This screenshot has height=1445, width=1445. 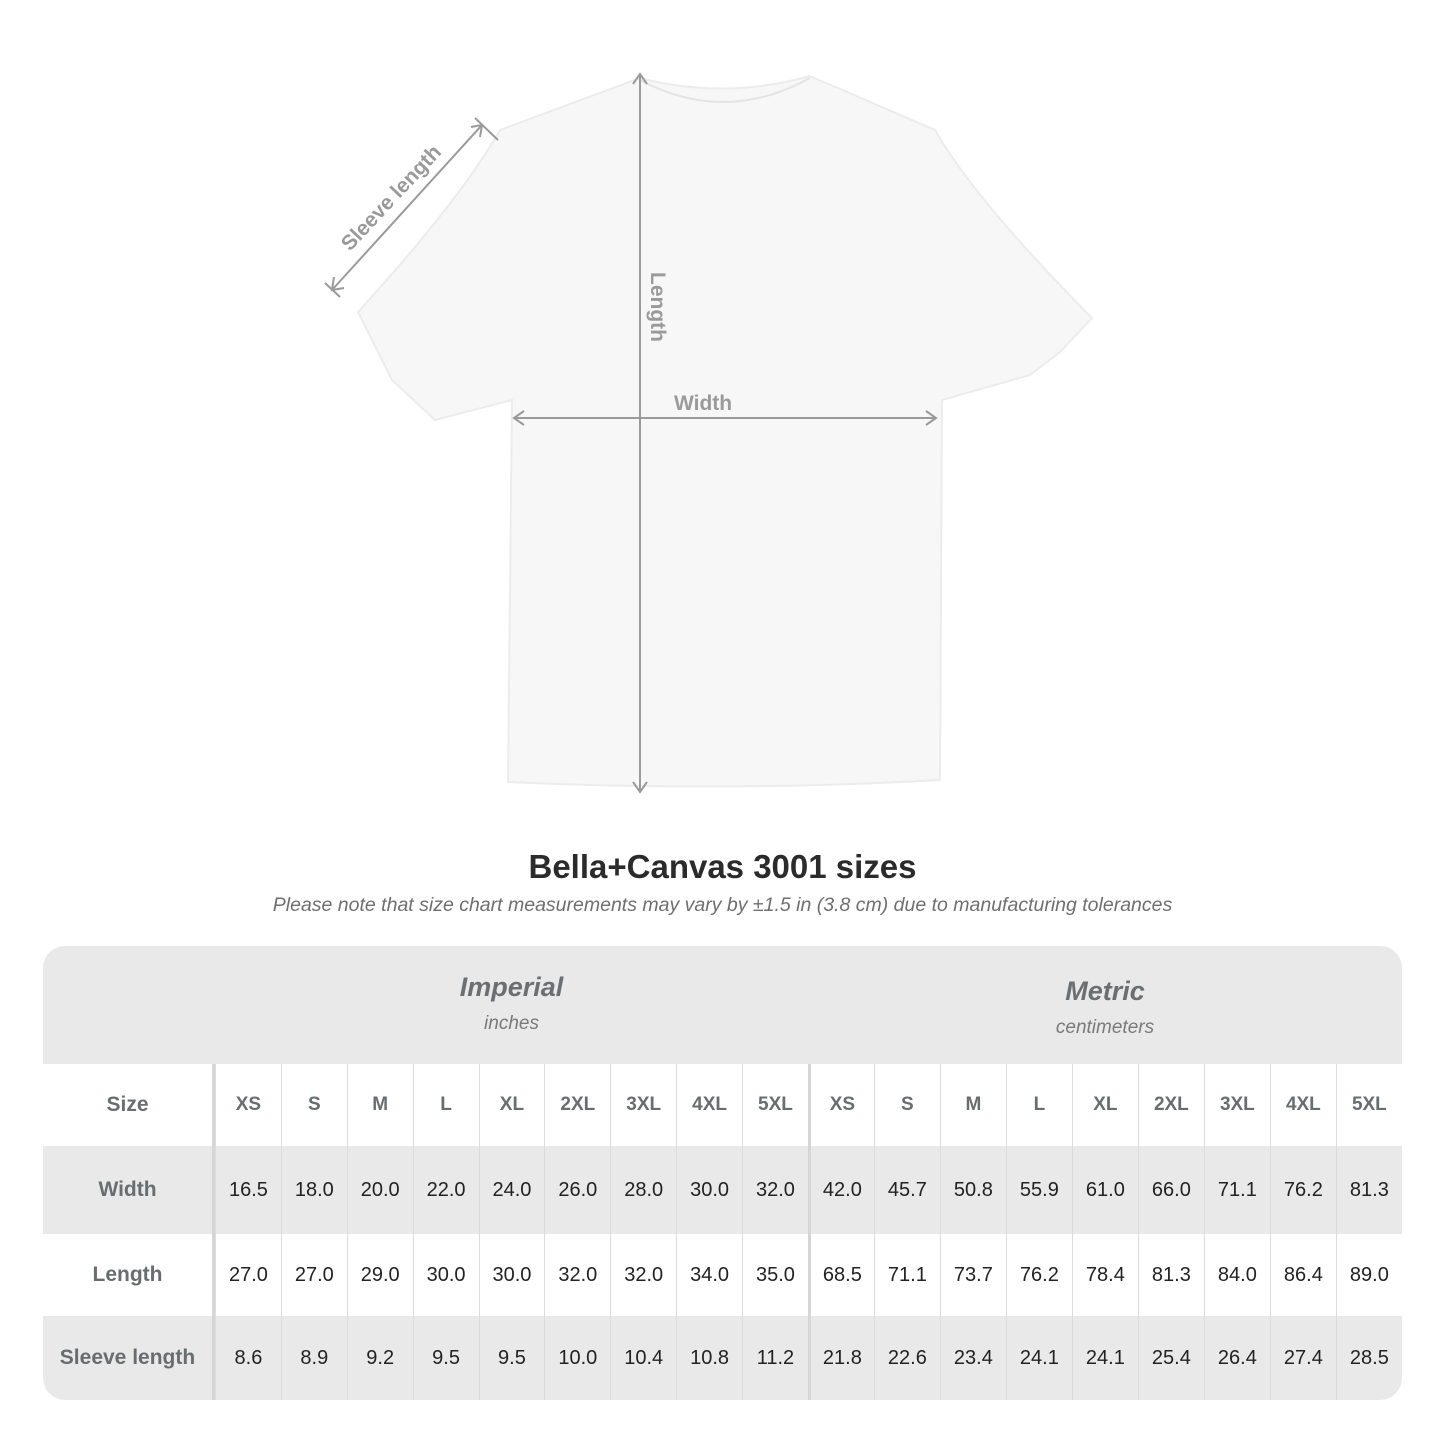 I want to click on value-cell: 16.5, so click(x=248, y=1190).